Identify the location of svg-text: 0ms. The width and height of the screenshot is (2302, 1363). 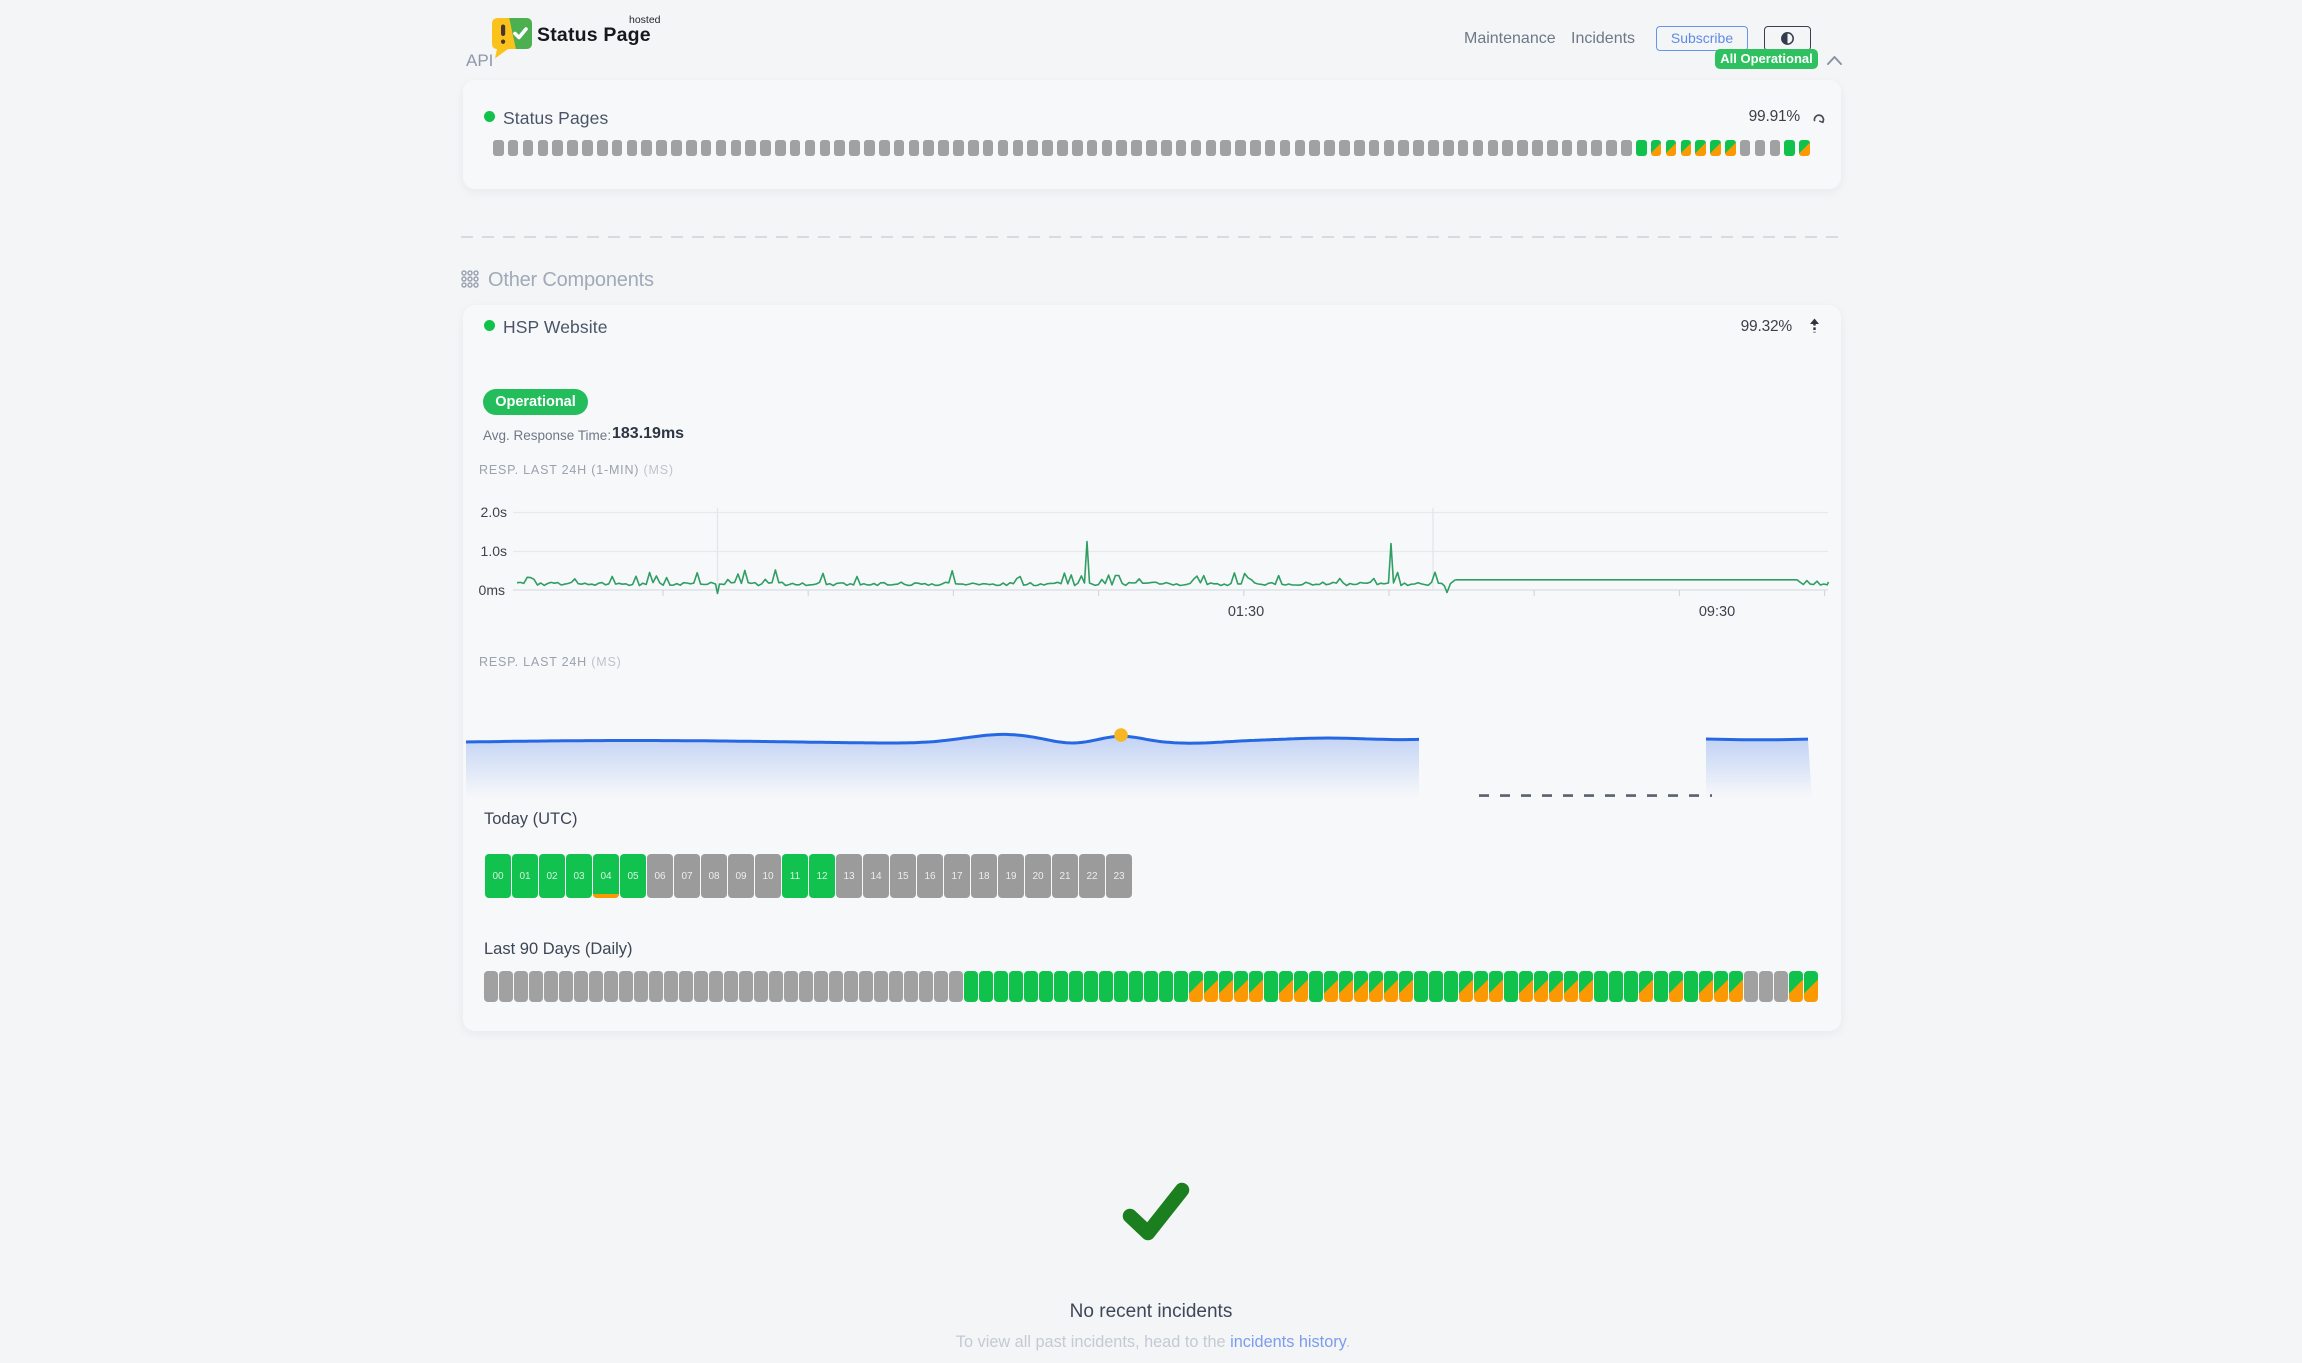
(492, 590).